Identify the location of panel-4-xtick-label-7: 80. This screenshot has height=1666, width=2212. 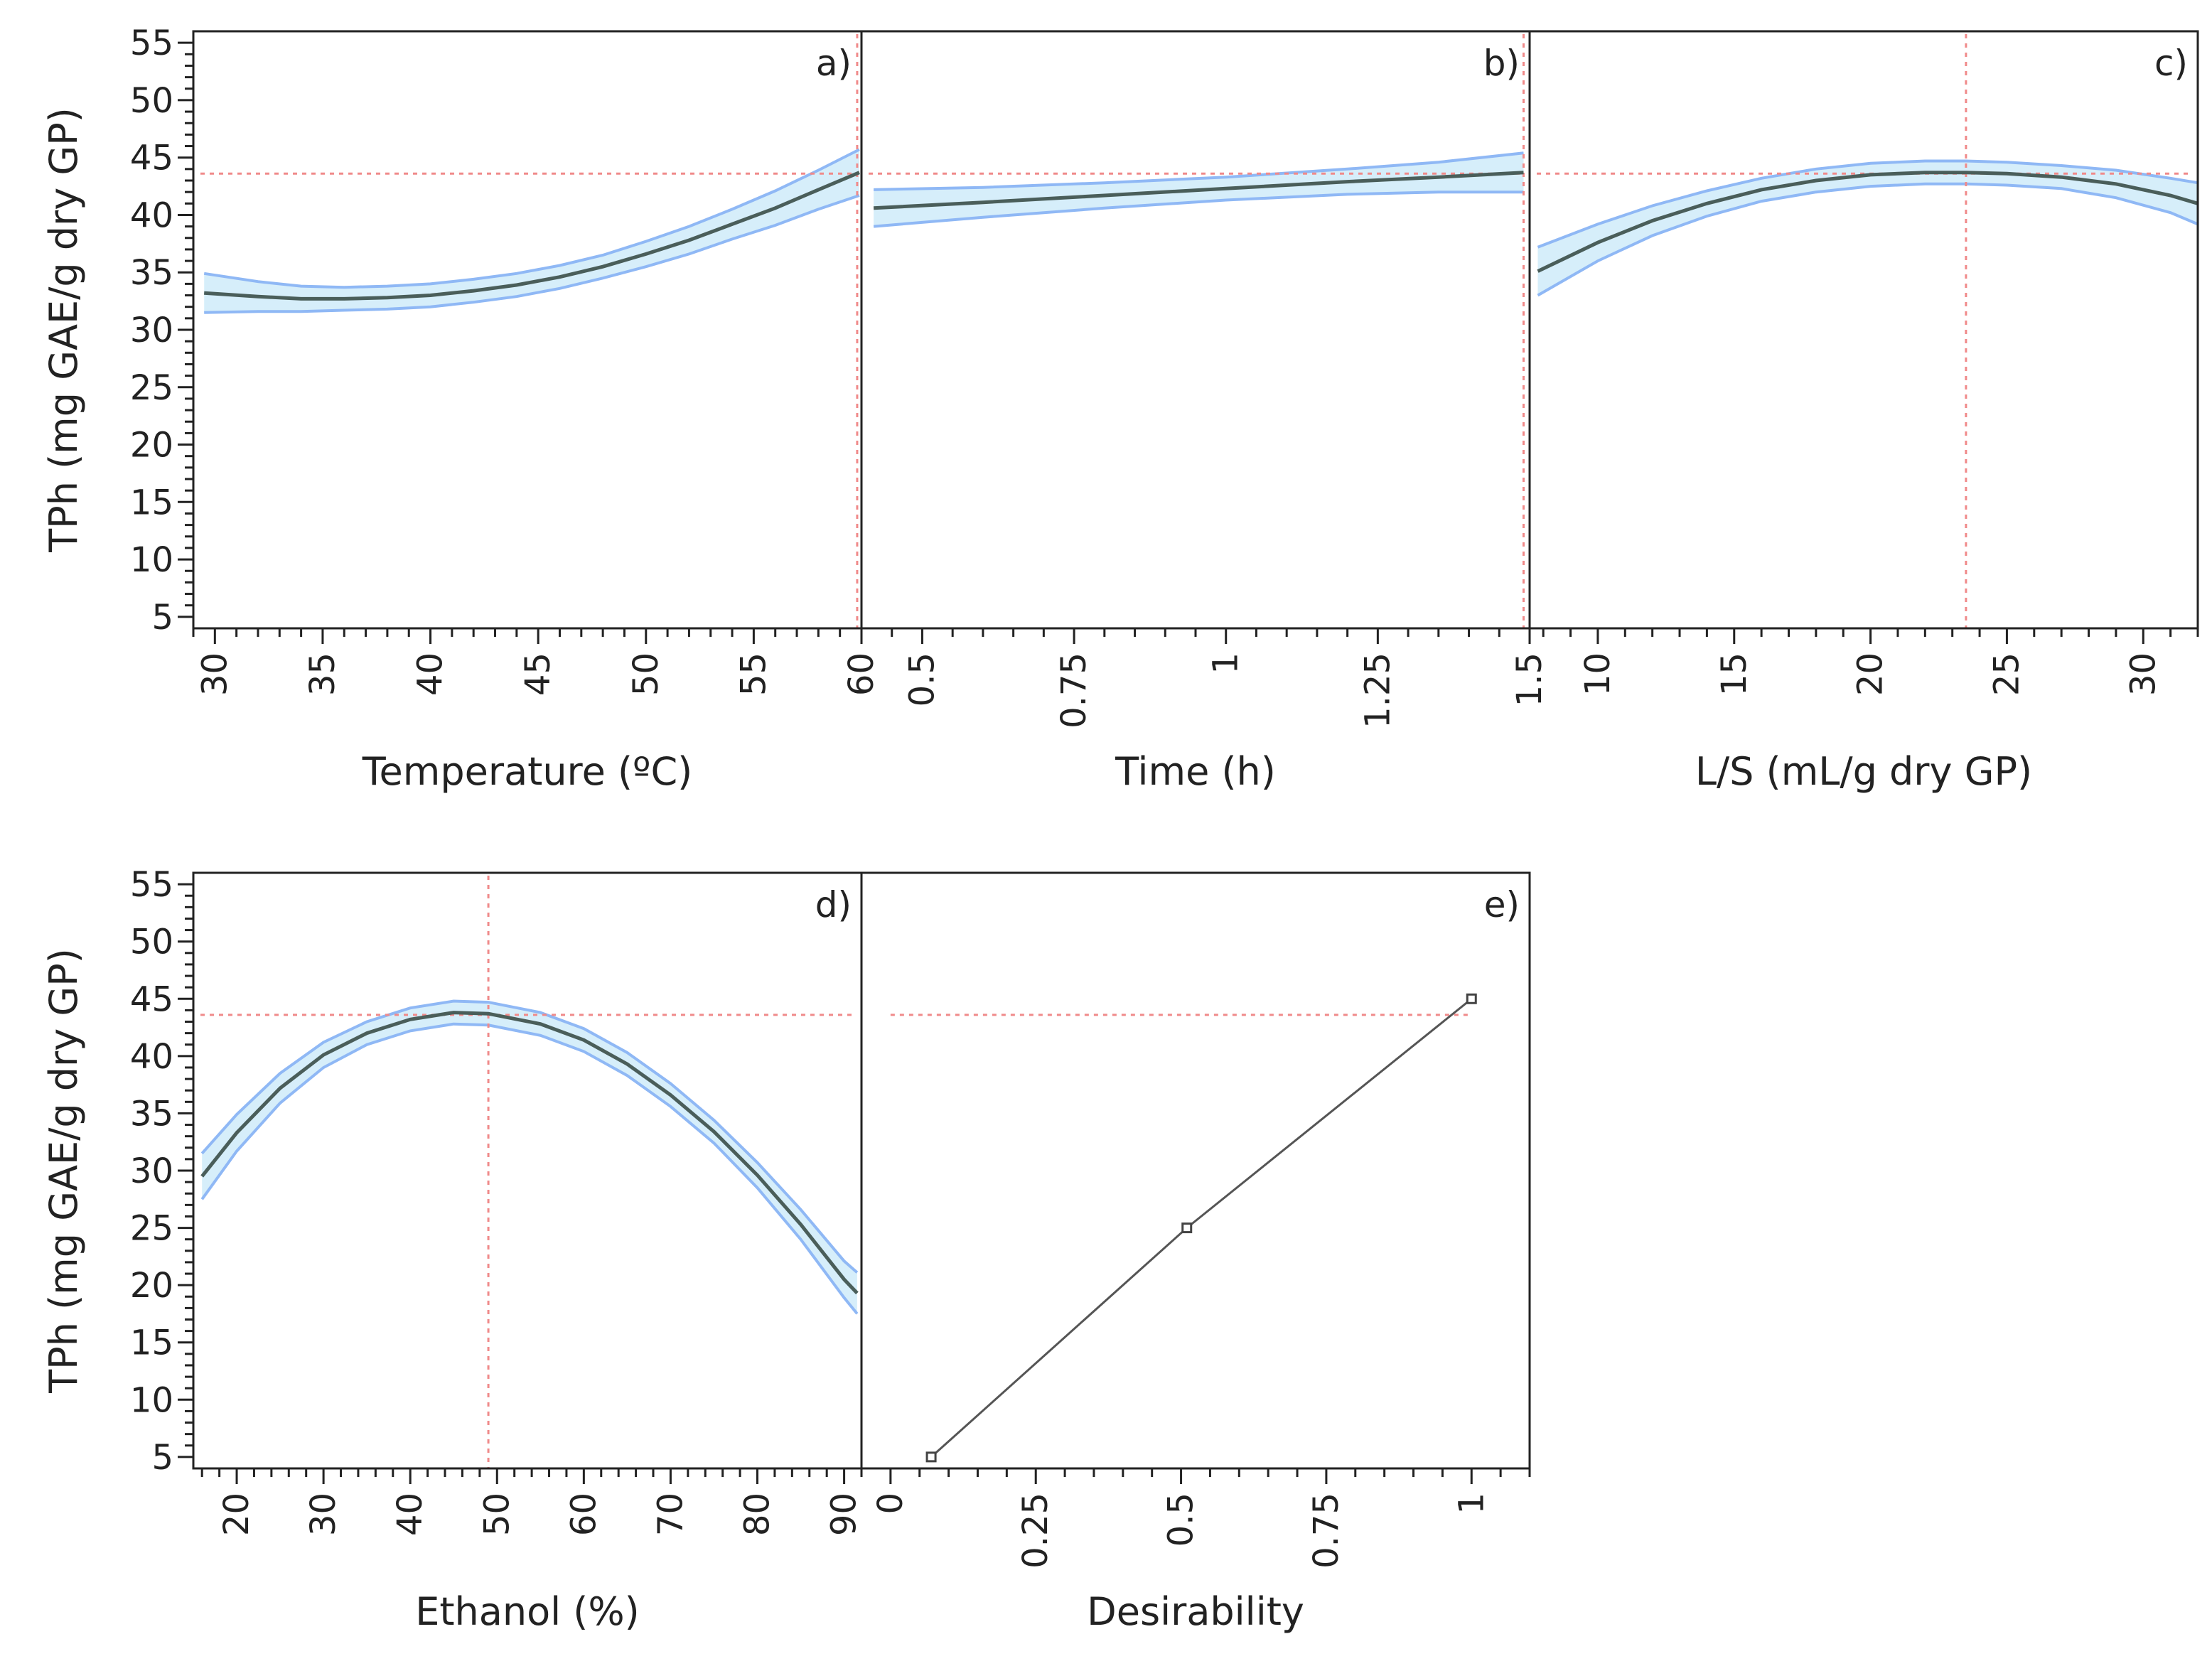
(758, 1514).